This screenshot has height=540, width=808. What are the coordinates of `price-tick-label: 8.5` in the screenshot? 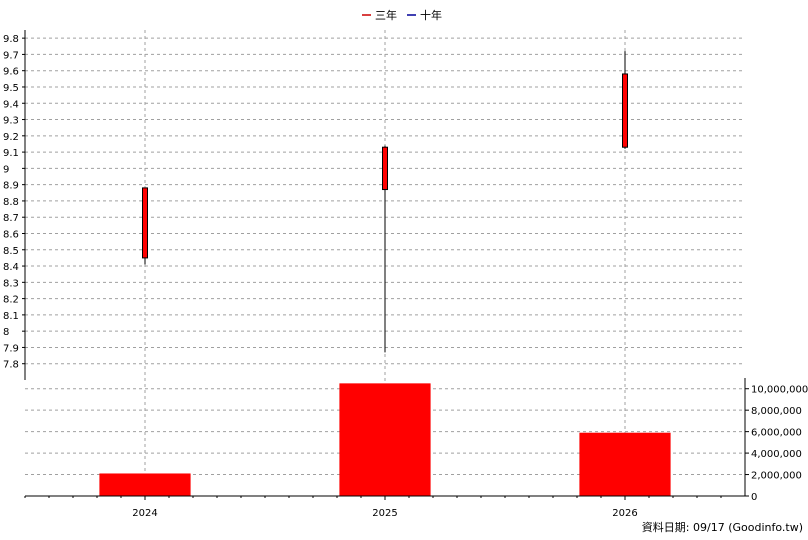 It's located at (11, 251).